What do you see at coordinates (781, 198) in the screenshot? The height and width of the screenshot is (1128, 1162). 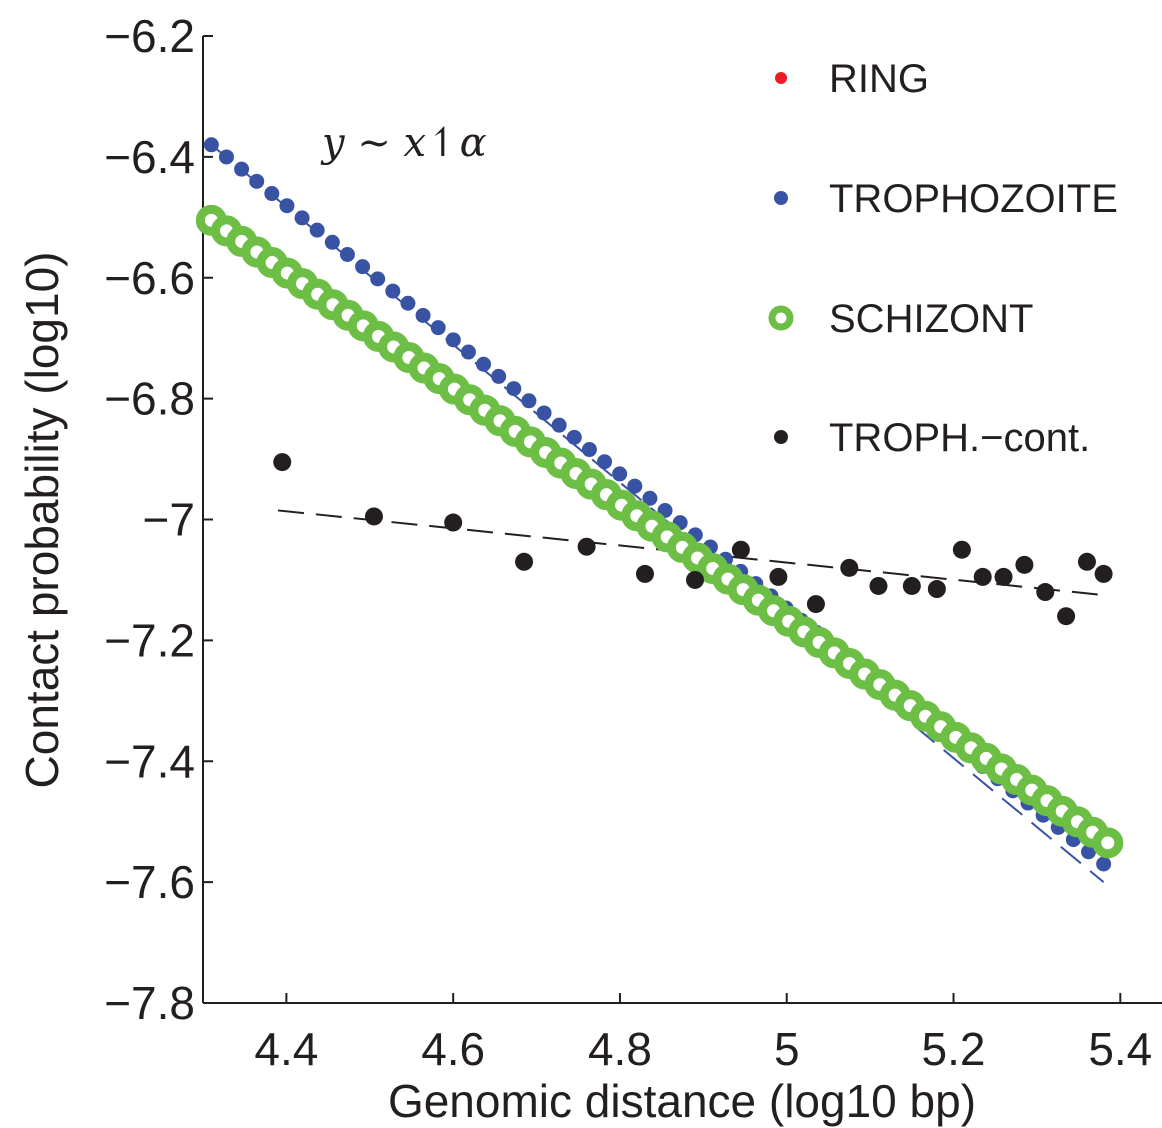 I see `legend-marker-trophozoite` at bounding box center [781, 198].